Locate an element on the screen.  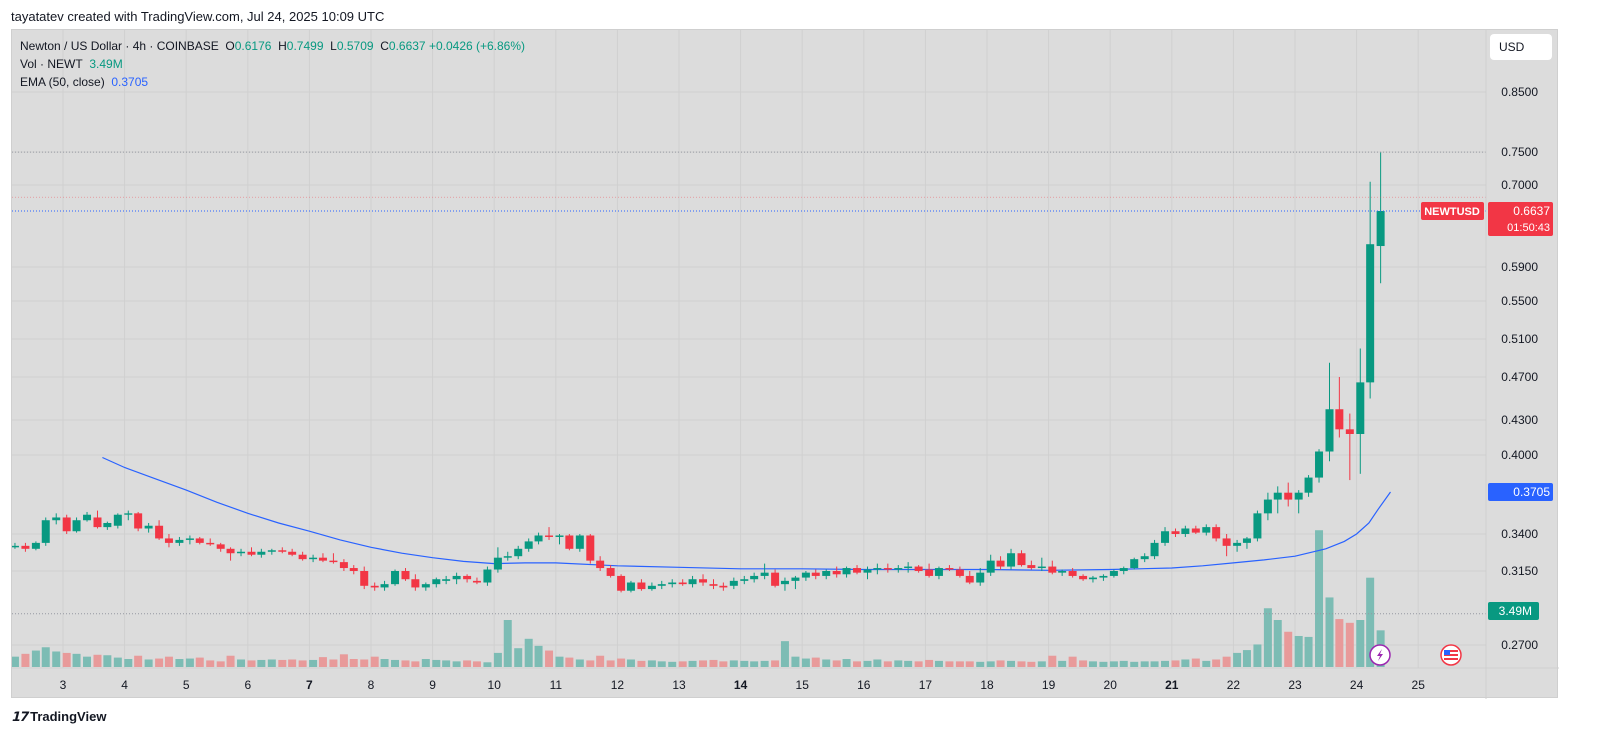
price-axis-label: 0.7500 is located at coordinates (1519, 152).